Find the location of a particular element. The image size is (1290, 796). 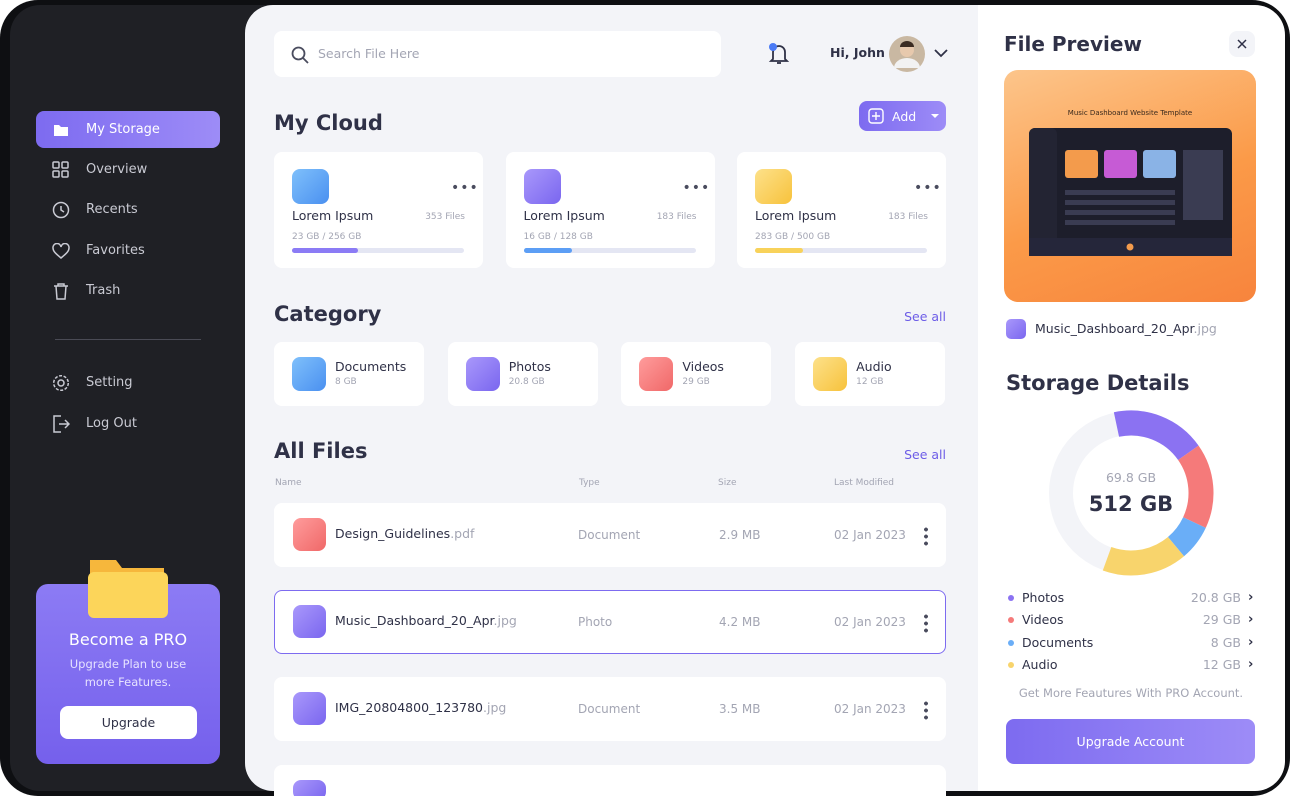

card-usage: 23 GB / 256 GB is located at coordinates (327, 237).